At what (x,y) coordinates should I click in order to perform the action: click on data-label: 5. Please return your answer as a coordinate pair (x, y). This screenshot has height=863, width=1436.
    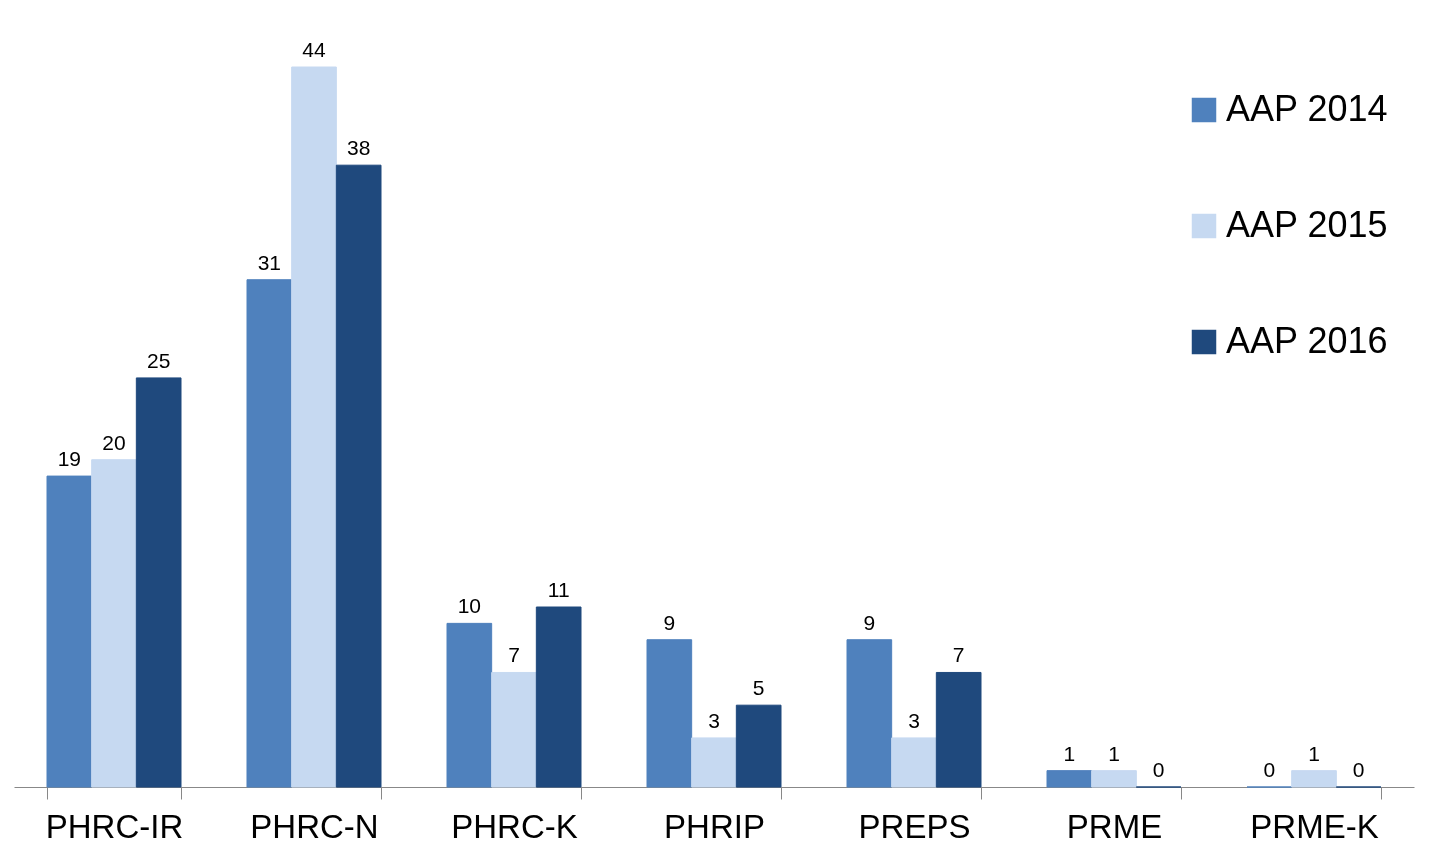
    Looking at the image, I should click on (758, 688).